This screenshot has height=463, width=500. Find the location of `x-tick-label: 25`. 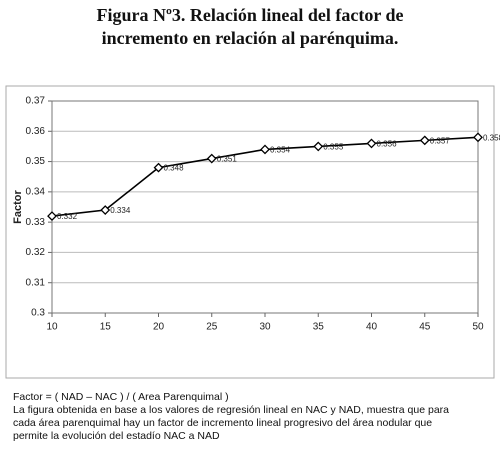

x-tick-label: 25 is located at coordinates (212, 327).